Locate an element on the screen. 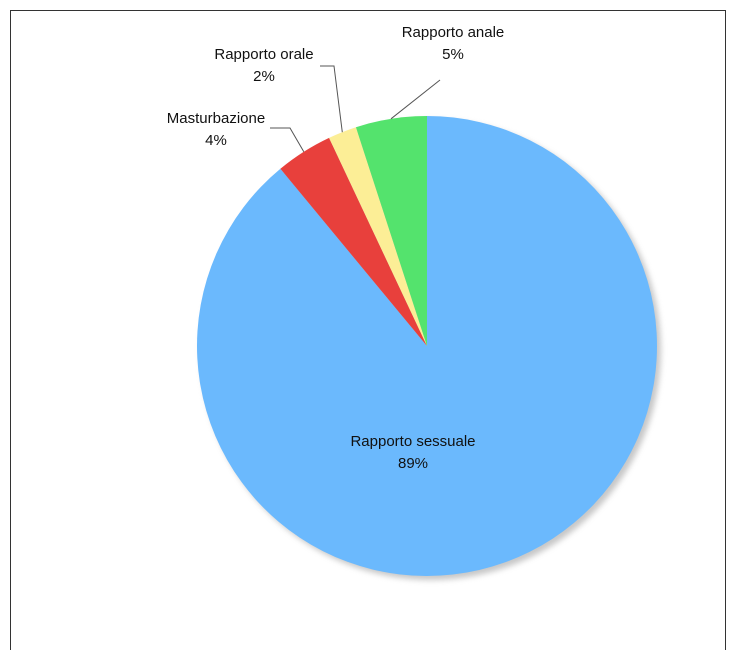 This screenshot has width=738, height=650. slice-label-rapporto-sessuale: Rapporto sessuale is located at coordinates (412, 441).